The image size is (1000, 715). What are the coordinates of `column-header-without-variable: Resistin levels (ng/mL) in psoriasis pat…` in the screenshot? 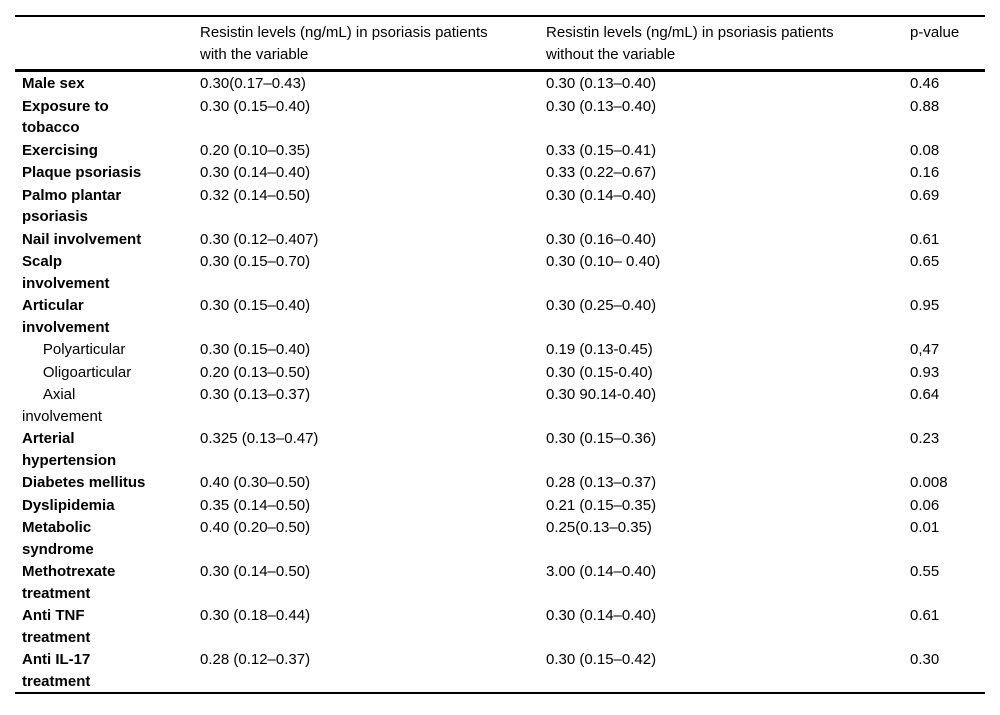 It's located at (728, 44).